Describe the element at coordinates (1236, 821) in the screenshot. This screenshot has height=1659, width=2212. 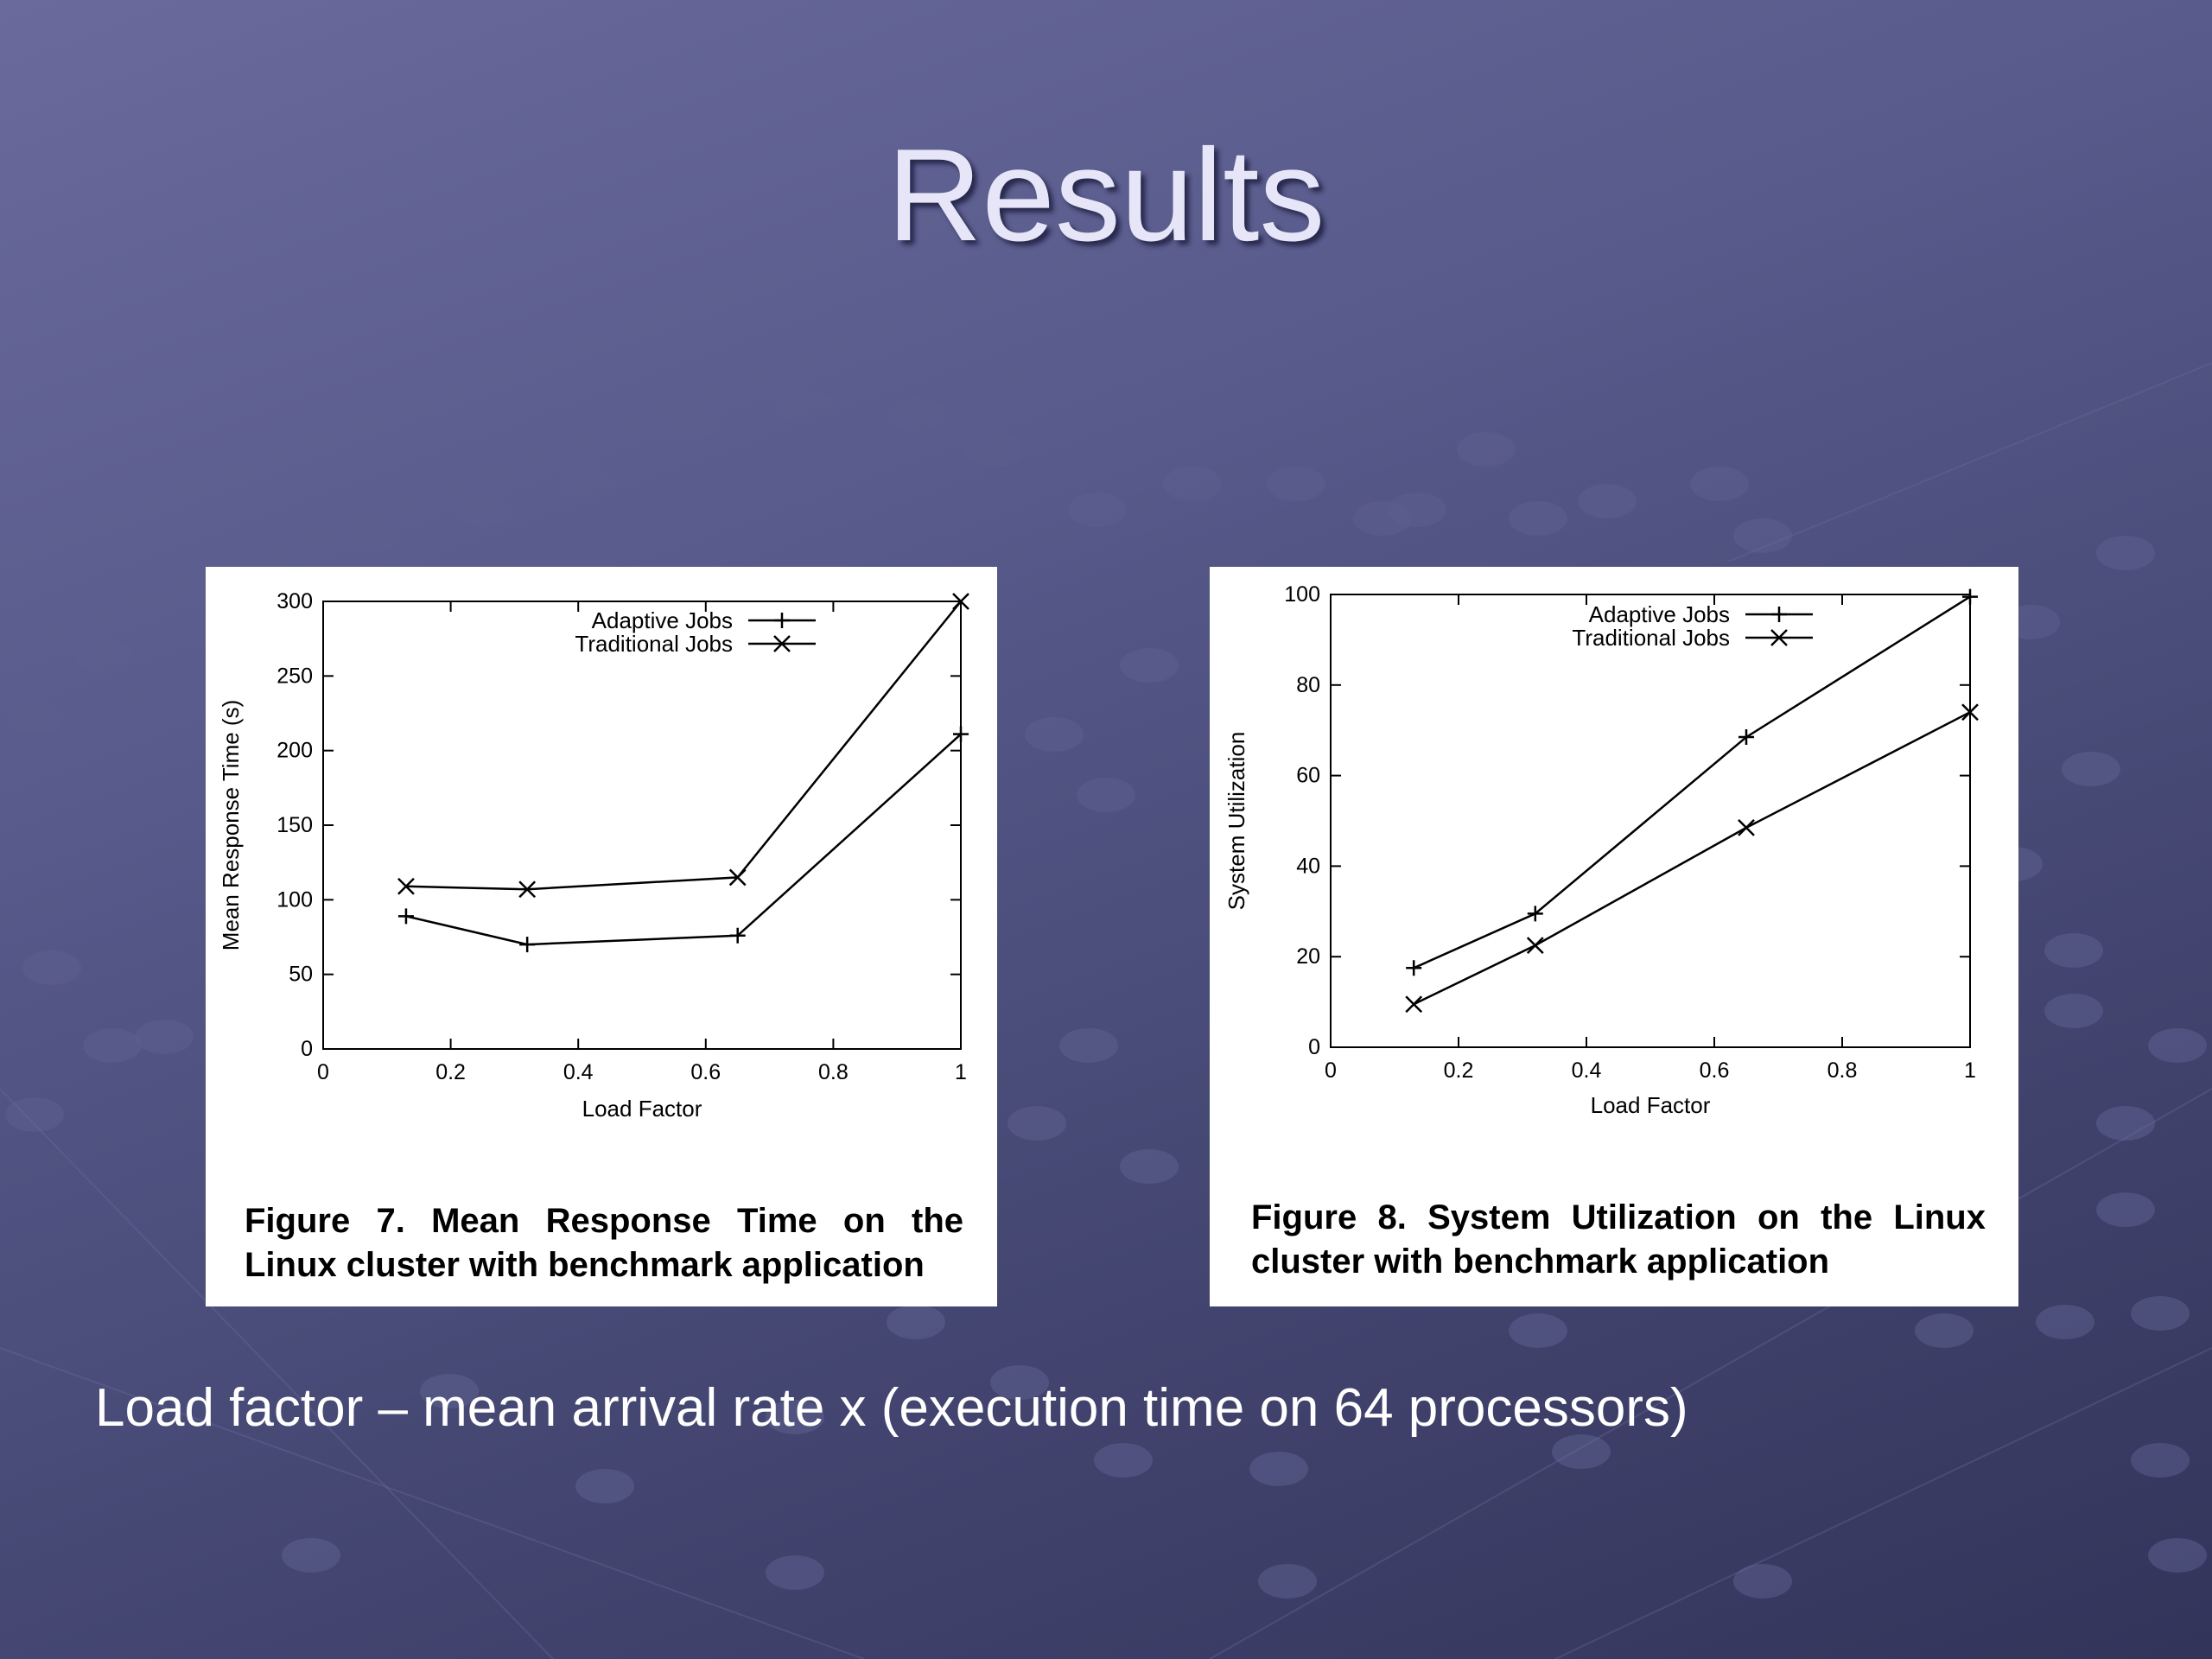
I see `y-axis-label: System Utilization` at that location.